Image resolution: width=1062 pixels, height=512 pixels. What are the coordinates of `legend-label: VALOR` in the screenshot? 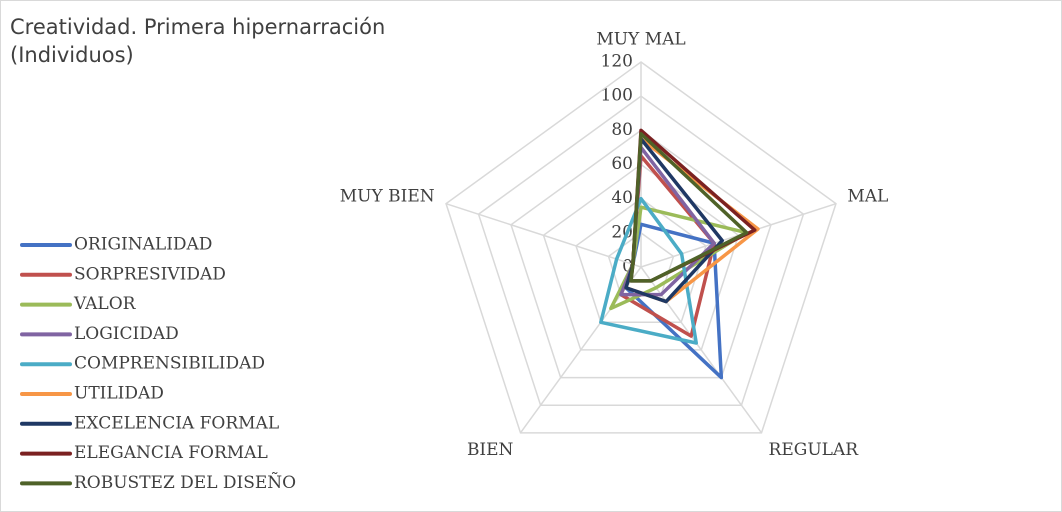 It's located at (105, 304).